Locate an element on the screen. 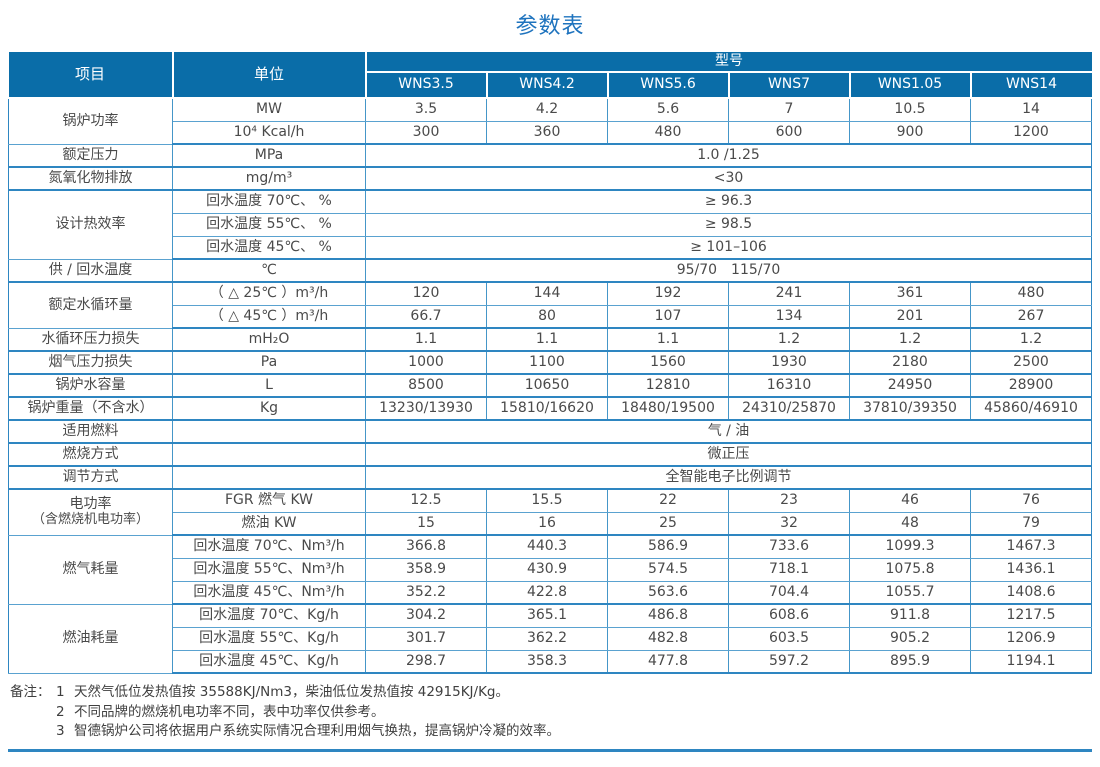 This screenshot has height=767, width=1100. value-cell: 1930 is located at coordinates (789, 363).